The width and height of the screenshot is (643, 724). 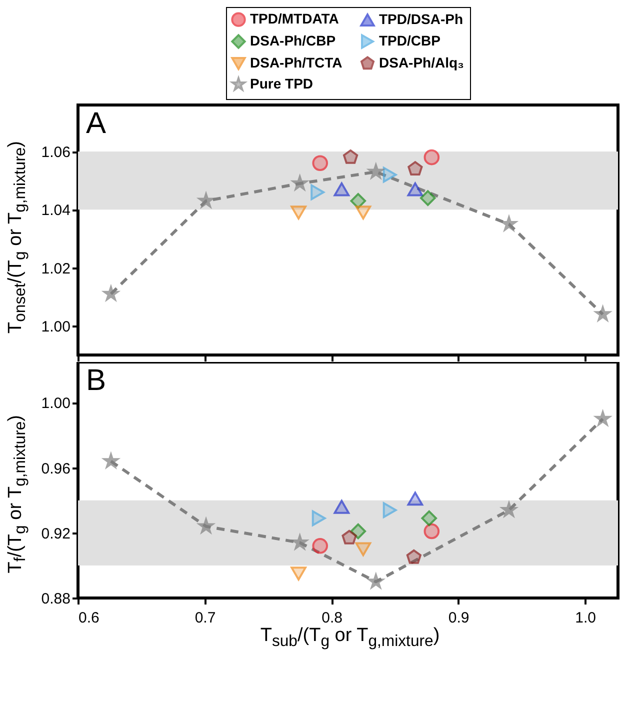 What do you see at coordinates (421, 62) in the screenshot?
I see `legend-label: DSA-Ph/Alq₃` at bounding box center [421, 62].